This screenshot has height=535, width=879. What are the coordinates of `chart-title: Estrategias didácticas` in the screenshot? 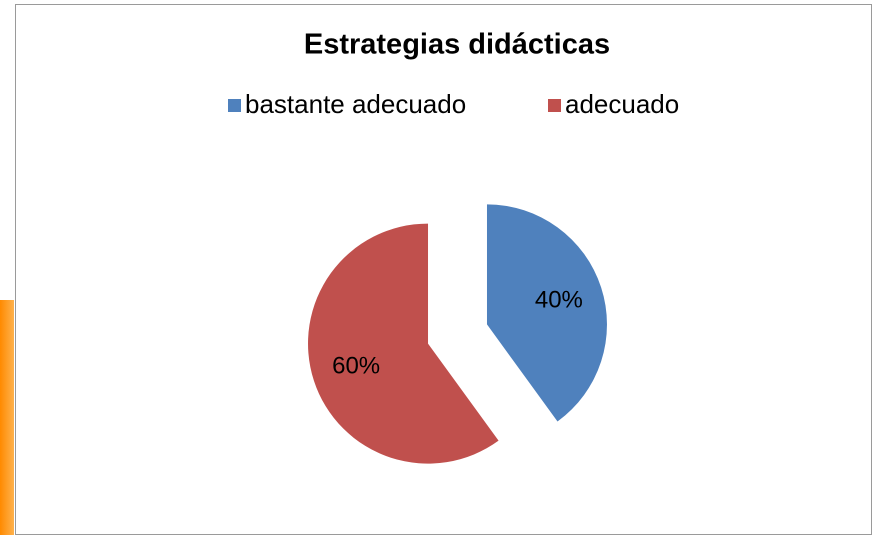 It's located at (457, 45).